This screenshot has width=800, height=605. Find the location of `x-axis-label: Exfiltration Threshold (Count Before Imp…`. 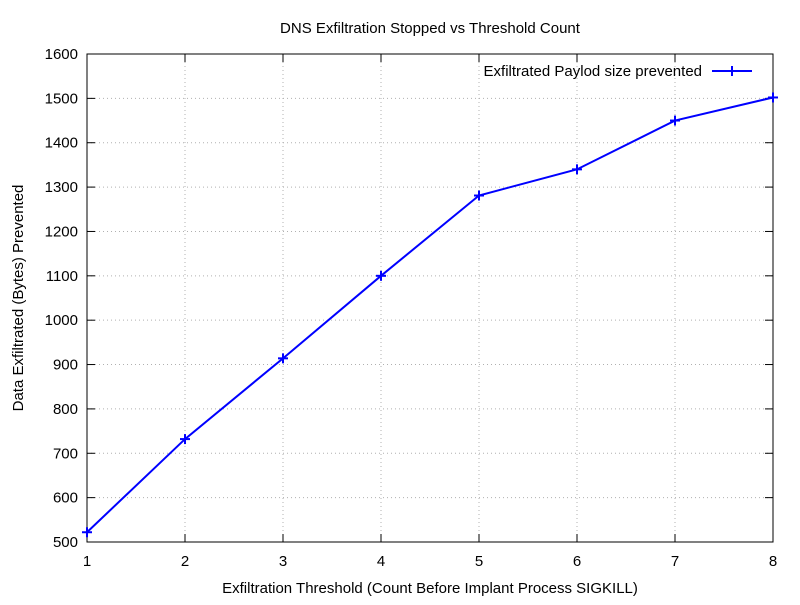

x-axis-label: Exfiltration Threshold (Count Before Imp… is located at coordinates (430, 588).